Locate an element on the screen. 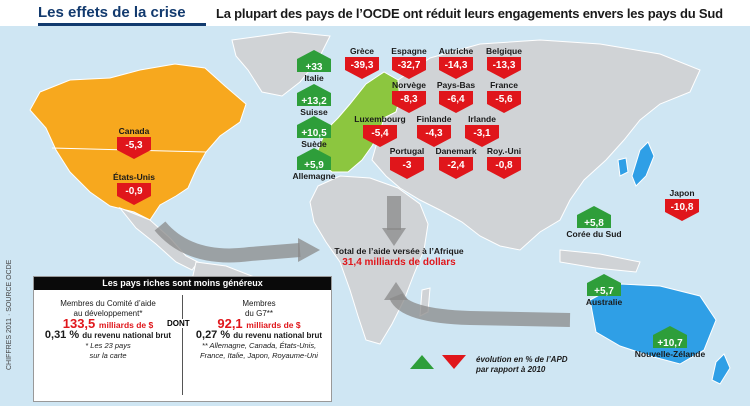  right-col-line1: Membres is located at coordinates (259, 303).